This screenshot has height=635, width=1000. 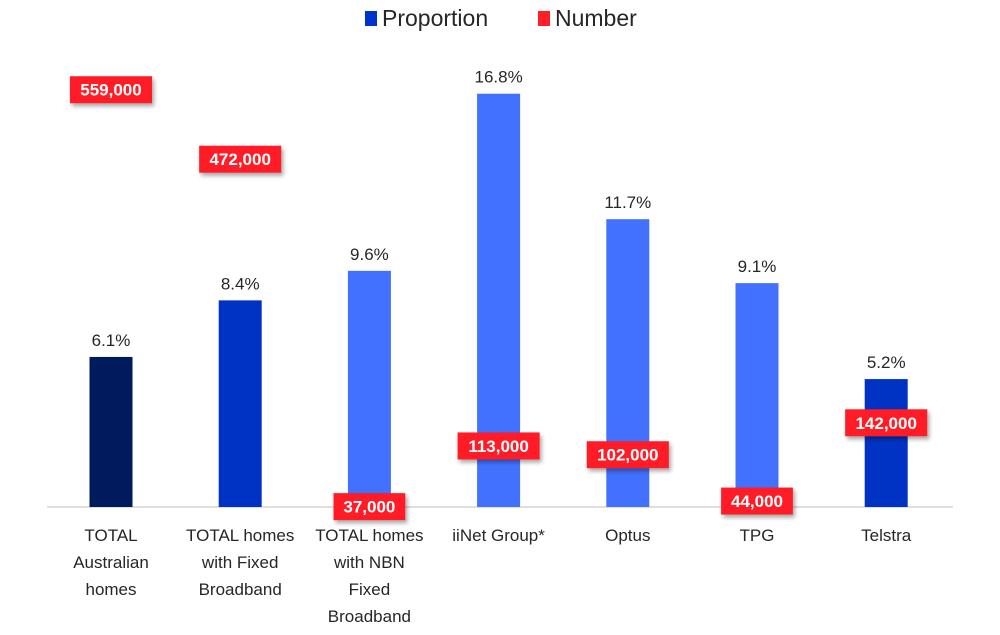 I want to click on category-tick-label: TOTAL homes with NBN Fixed Broadband, so click(x=369, y=576).